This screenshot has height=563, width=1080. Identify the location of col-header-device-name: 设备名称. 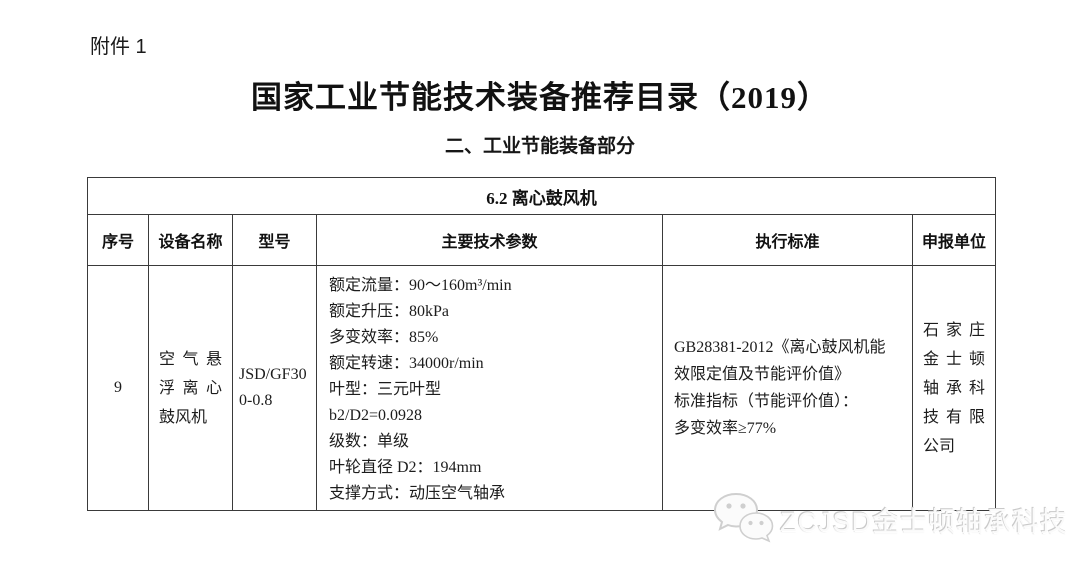
(190, 240).